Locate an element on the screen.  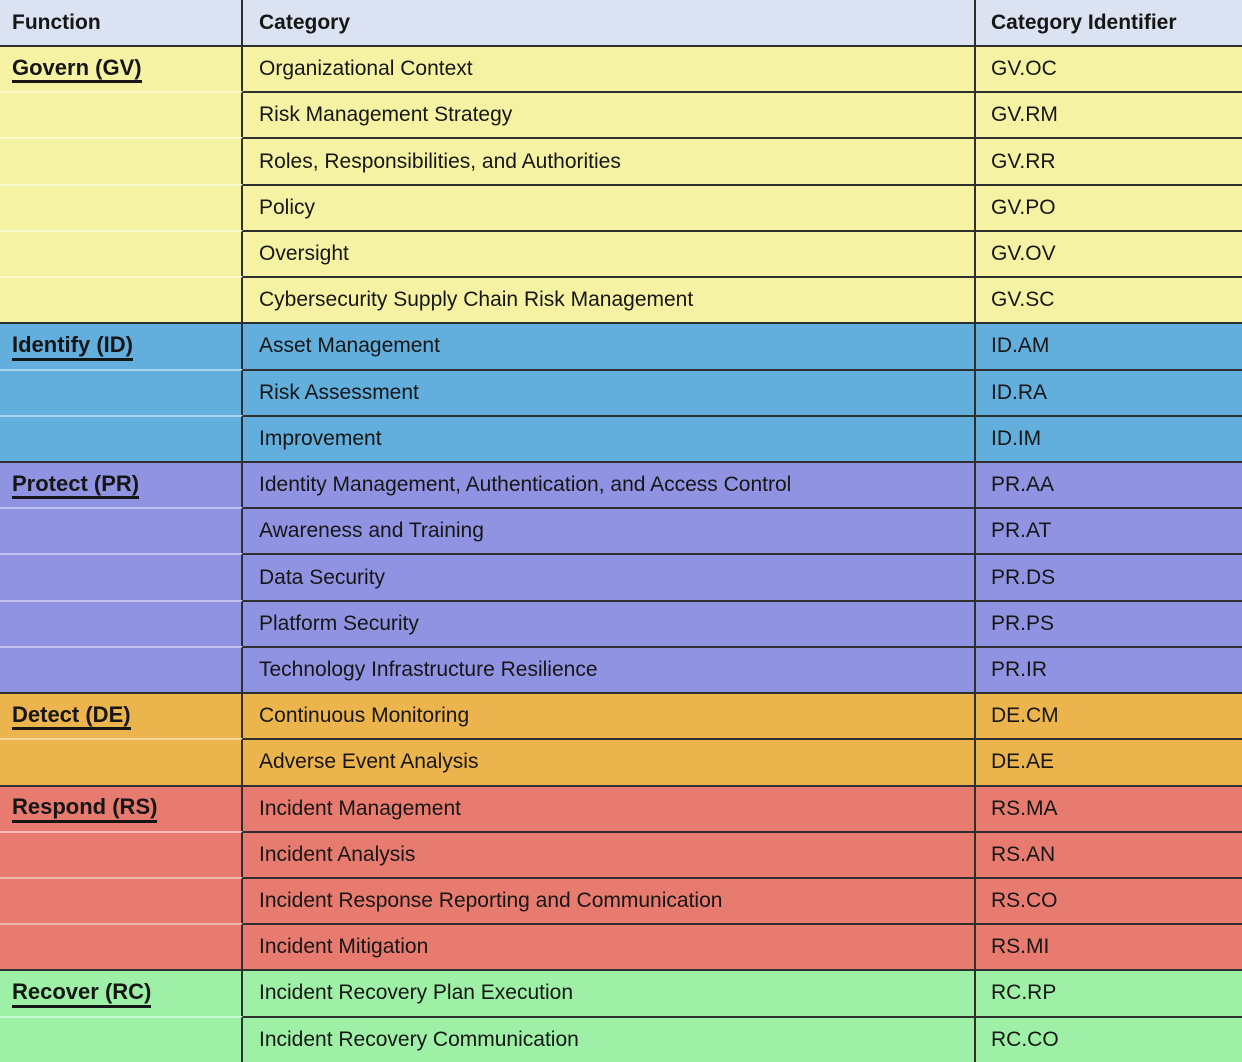
table-row-gv.po: Policy GV.PO is located at coordinates (621, 206).